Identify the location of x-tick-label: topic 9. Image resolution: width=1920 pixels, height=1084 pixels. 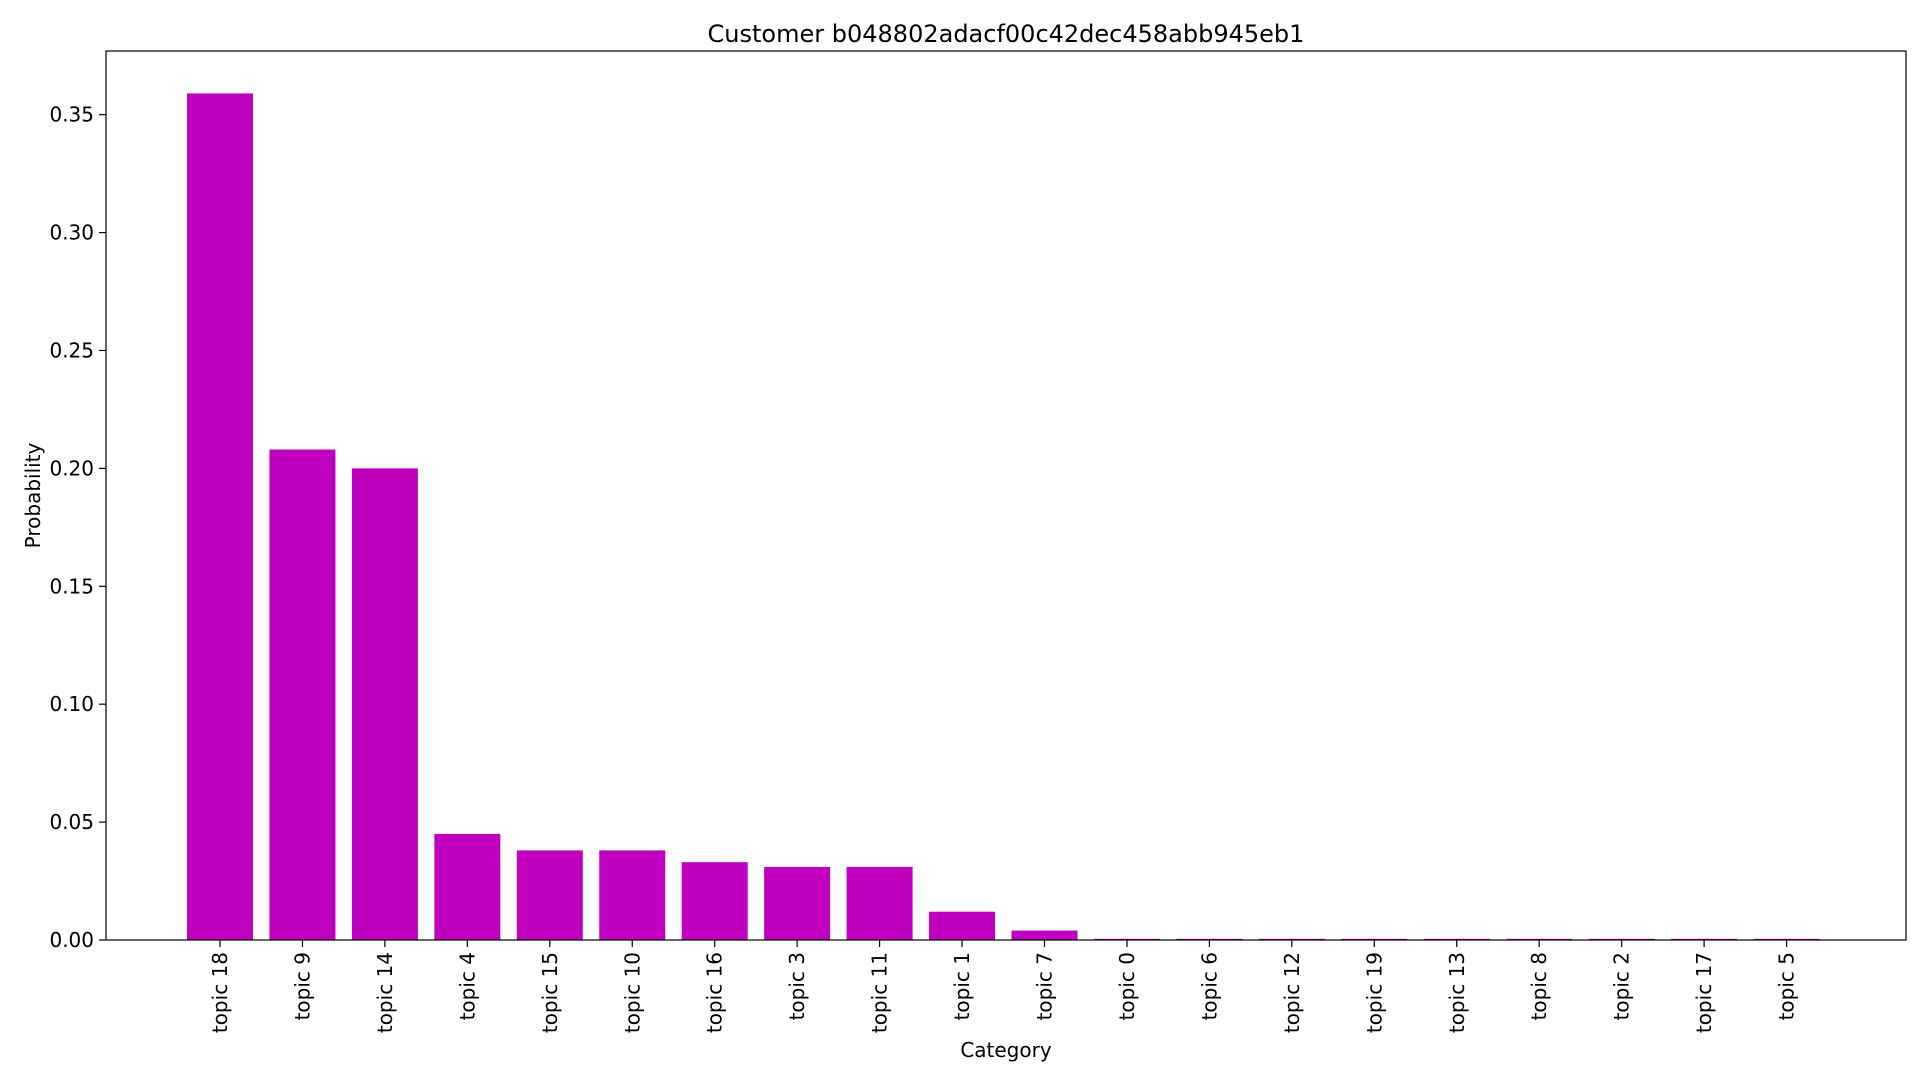
(302, 986).